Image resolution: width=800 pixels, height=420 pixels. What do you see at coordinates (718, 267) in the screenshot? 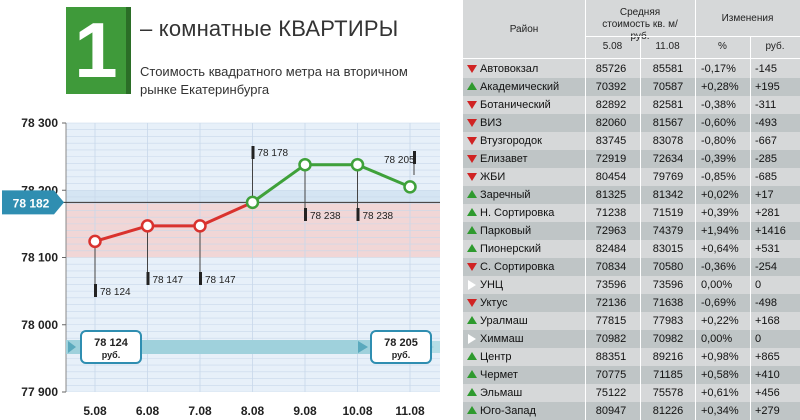
I see `change-percent: -0,36%` at bounding box center [718, 267].